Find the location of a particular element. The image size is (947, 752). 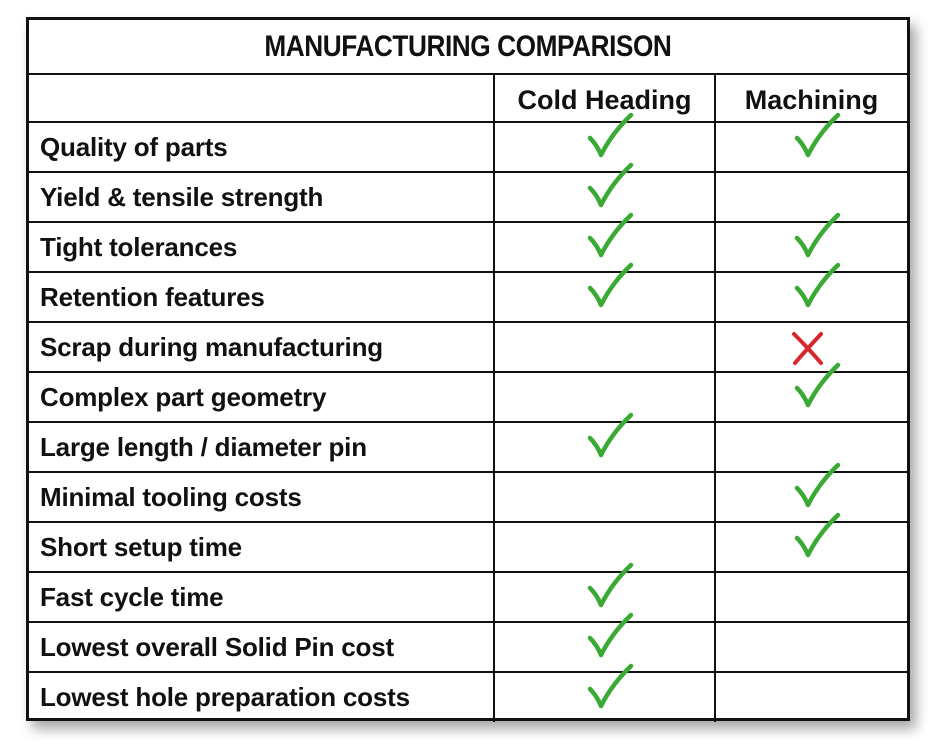

row-feature-label: Quality of parts is located at coordinates (262, 147).